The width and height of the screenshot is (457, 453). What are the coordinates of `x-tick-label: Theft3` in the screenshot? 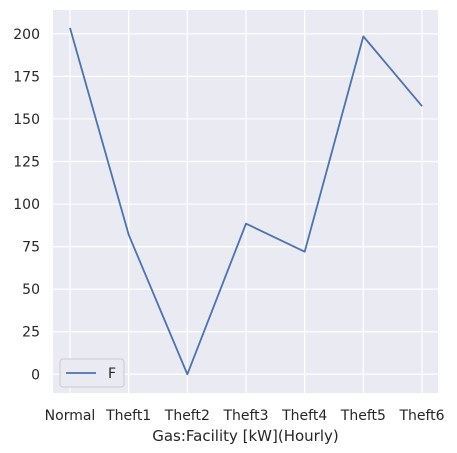 It's located at (245, 416).